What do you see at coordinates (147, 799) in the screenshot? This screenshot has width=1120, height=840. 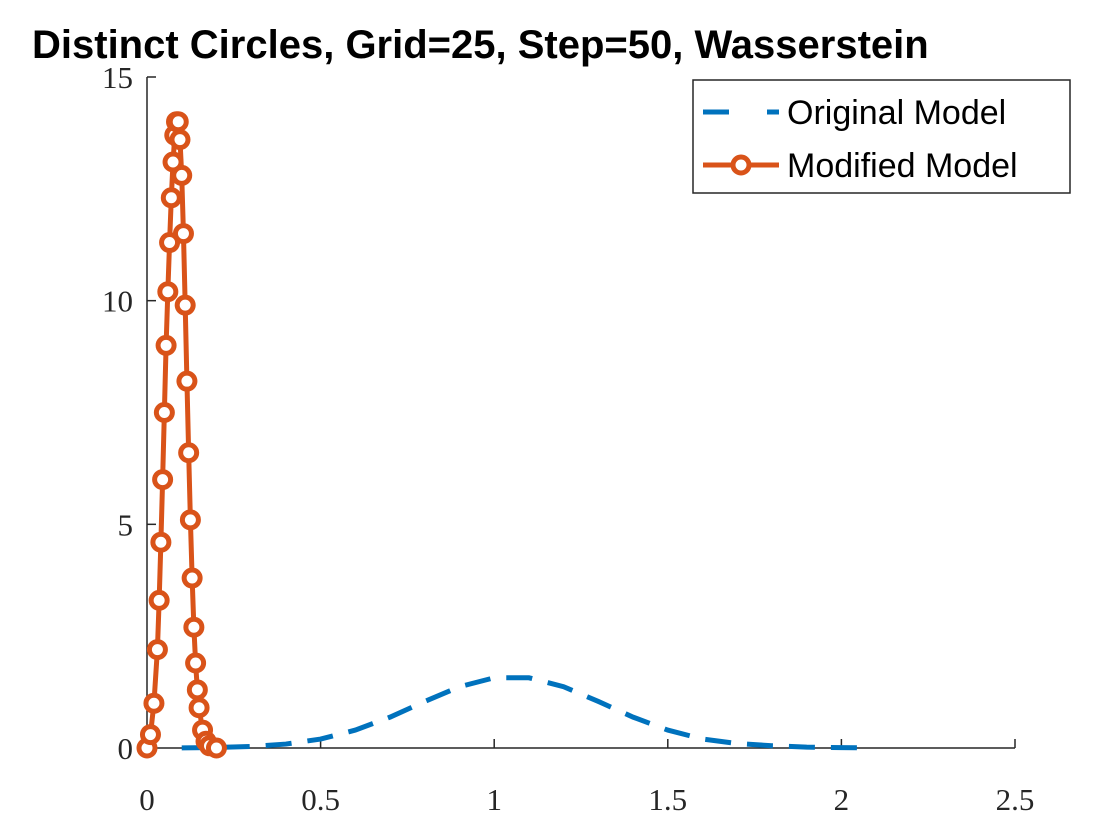 I see `x-tick-label: 0` at bounding box center [147, 799].